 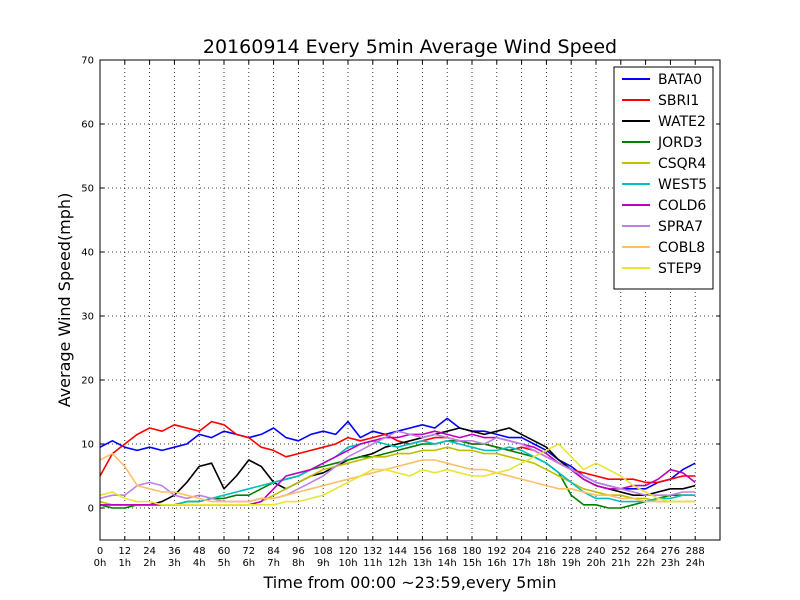 What do you see at coordinates (496, 563) in the screenshot?
I see `x-tick-sublabel: 16h` at bounding box center [496, 563].